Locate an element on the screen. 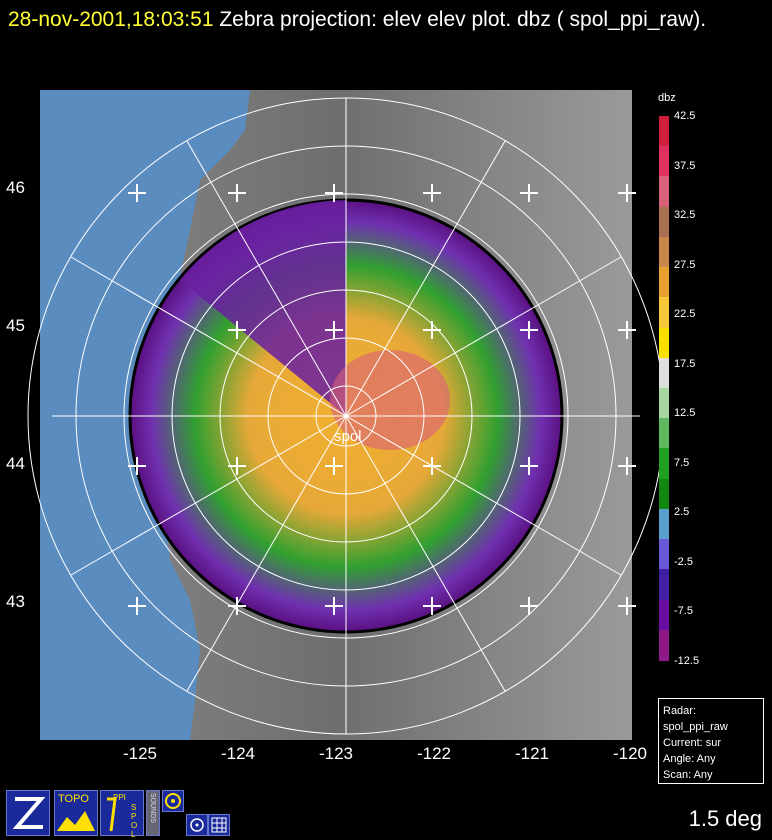 Image resolution: width=772 pixels, height=840 pixels. colorbar-label: 32.5 is located at coordinates (685, 215).